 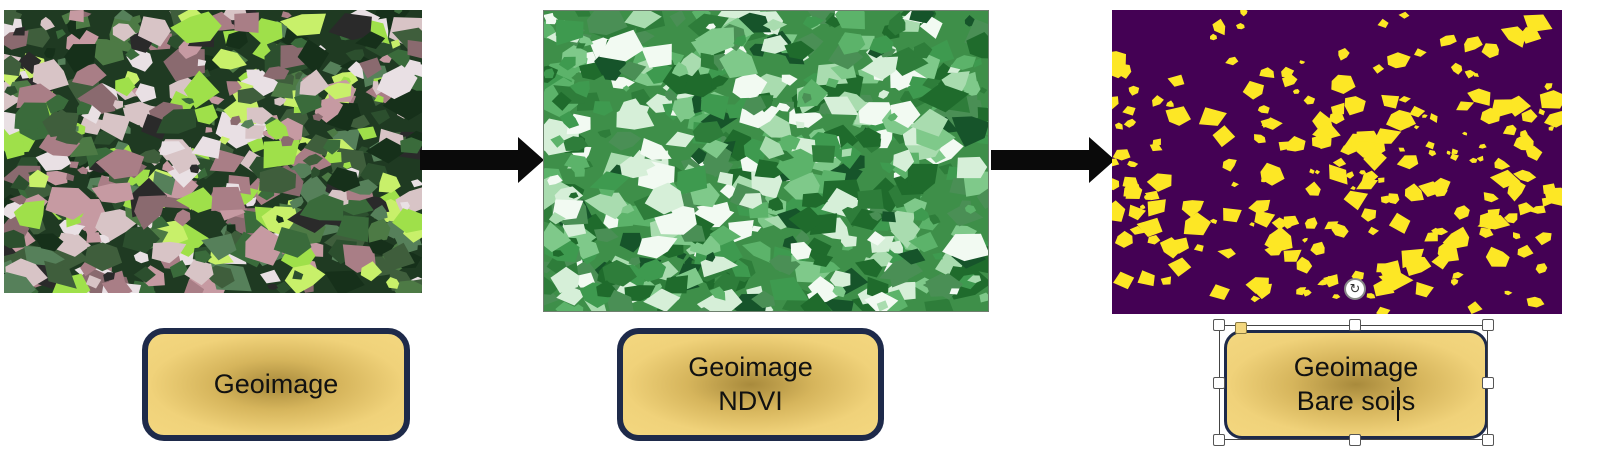 I want to click on resize-handle-bottom, so click(x=1355, y=440).